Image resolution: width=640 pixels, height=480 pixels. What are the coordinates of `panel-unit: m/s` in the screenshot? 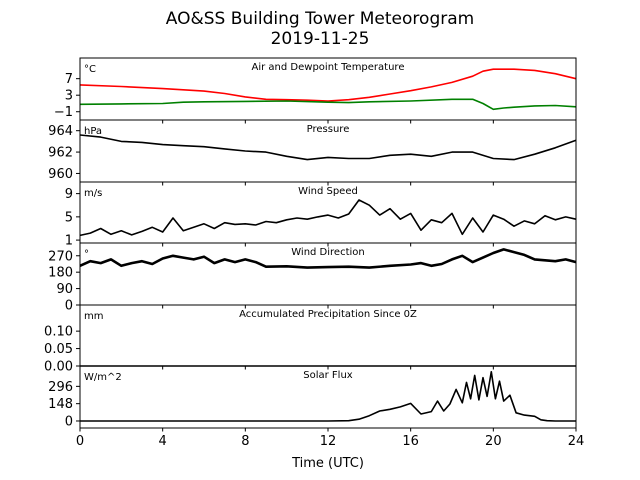 It's located at (93, 193).